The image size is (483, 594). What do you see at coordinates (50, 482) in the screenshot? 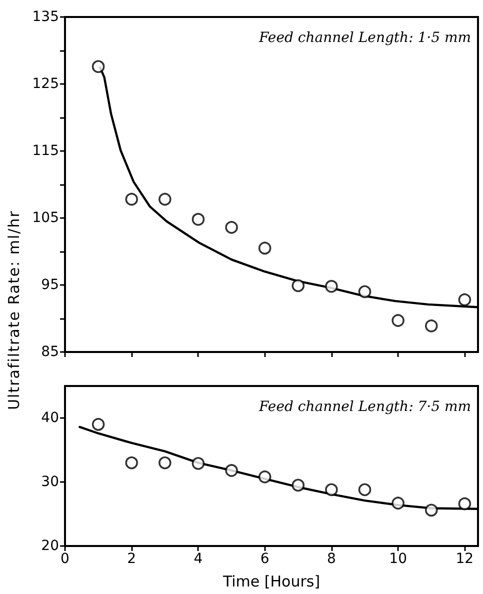
I see `y-tick-label: 30` at bounding box center [50, 482].